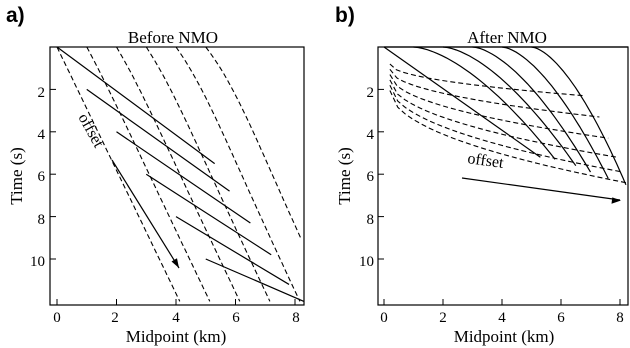  Describe the element at coordinates (173, 37) in the screenshot. I see `panel-a-title: Before NMO` at that location.